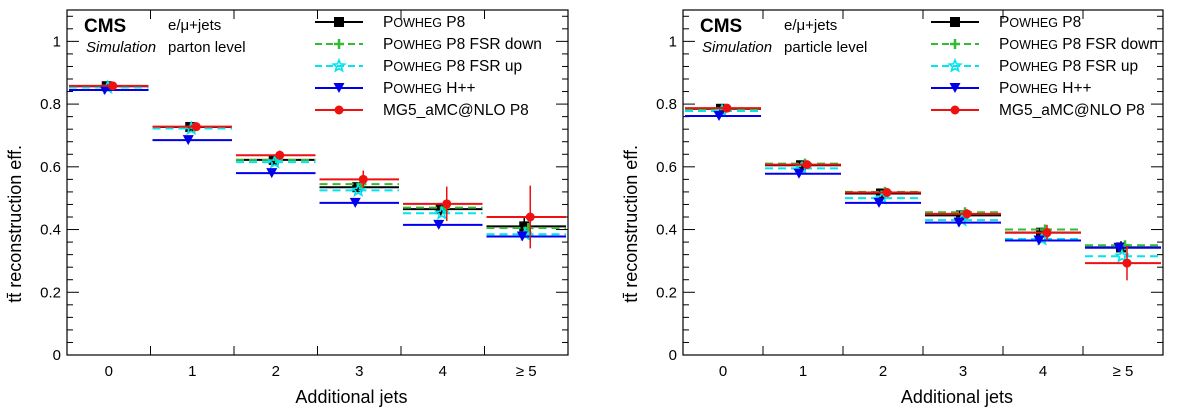  Describe the element at coordinates (783, 36) in the screenshot. I see `experiment-label: CMS Simulation e/μ+jets particle level` at that location.